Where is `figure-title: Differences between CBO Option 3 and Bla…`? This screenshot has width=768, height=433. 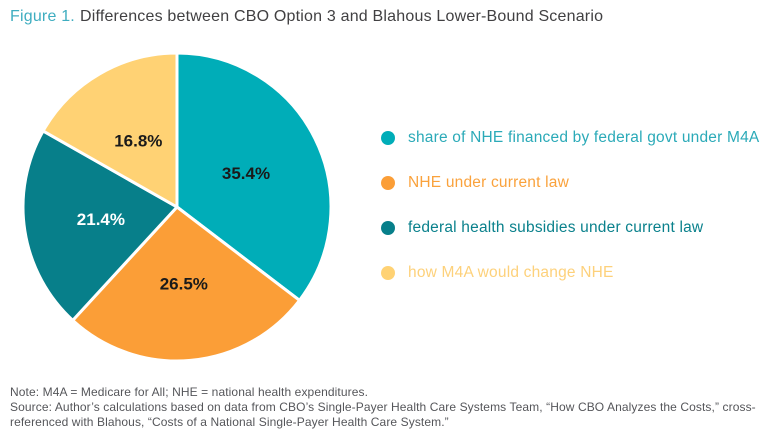 figure-title: Differences between CBO Option 3 and Bla… is located at coordinates (341, 16).